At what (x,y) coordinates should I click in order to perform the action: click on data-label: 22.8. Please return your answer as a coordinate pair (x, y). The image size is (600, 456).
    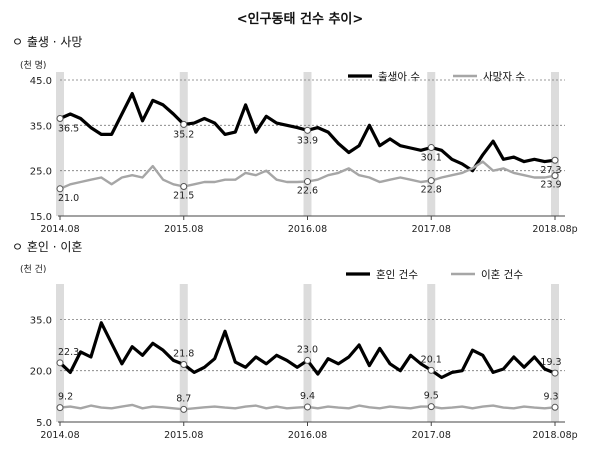
    Looking at the image, I should click on (431, 190).